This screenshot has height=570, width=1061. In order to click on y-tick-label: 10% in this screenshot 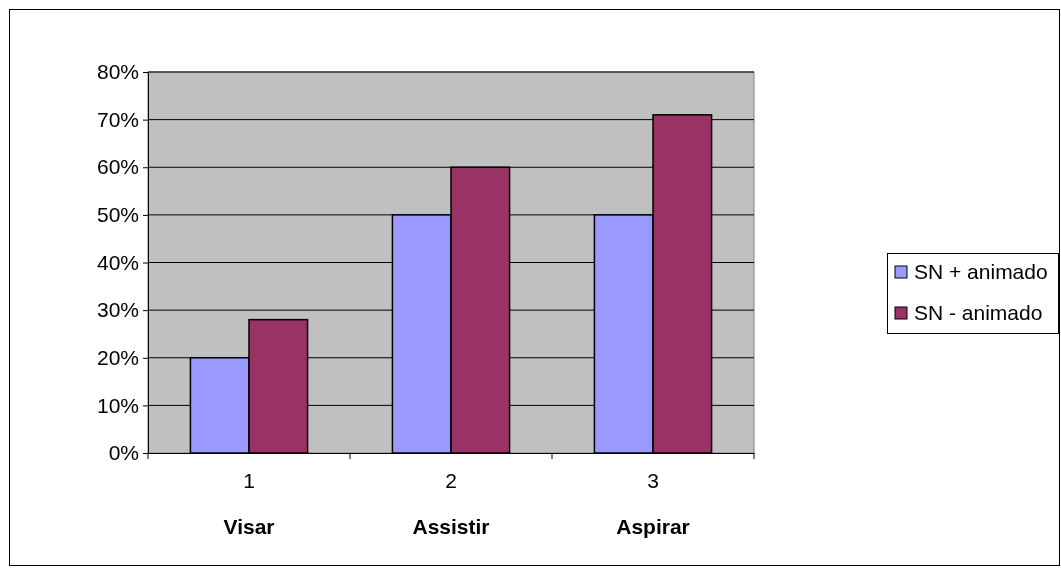, I will do `click(117, 405)`.